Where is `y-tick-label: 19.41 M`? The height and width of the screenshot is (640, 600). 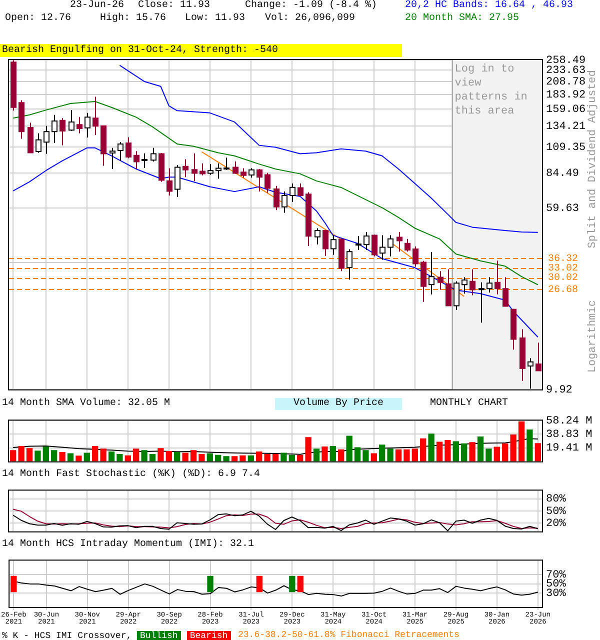 y-tick-label: 19.41 M is located at coordinates (569, 448).